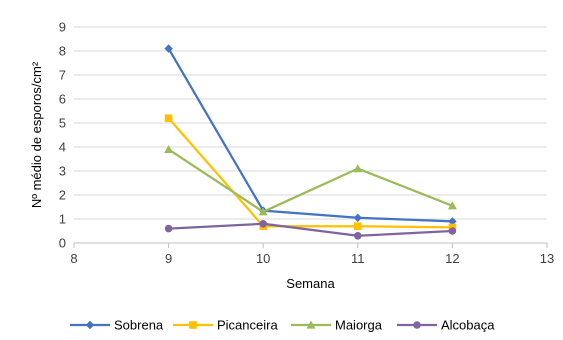  Describe the element at coordinates (168, 258) in the screenshot. I see `x-tick-label: 9` at that location.